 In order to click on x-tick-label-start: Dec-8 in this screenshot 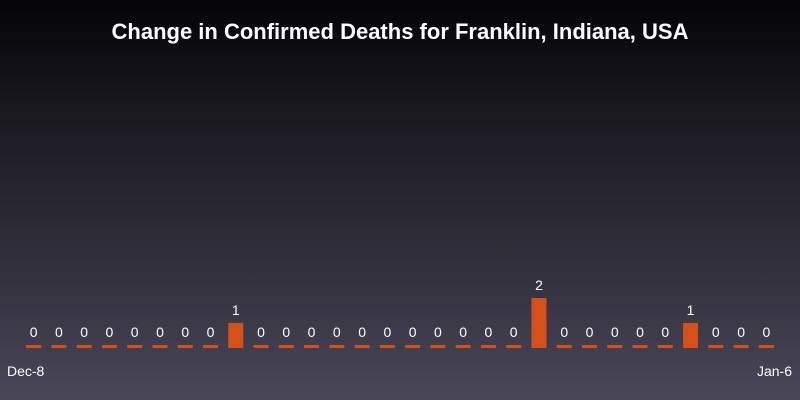, I will do `click(26, 371)`.